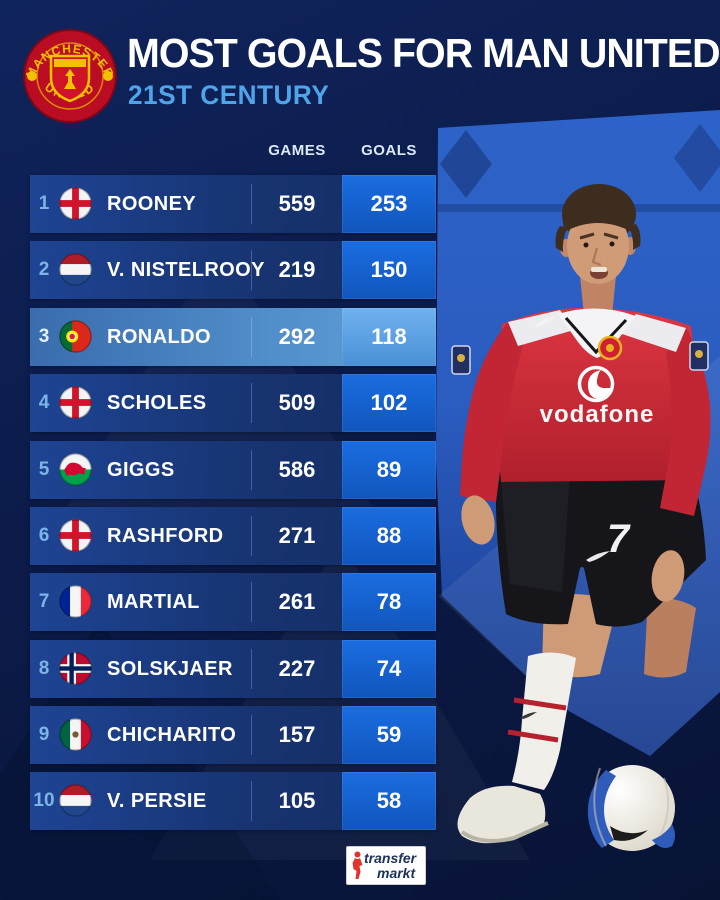 Image resolution: width=720 pixels, height=900 pixels. Describe the element at coordinates (598, 234) in the screenshot. I see `player-head` at that location.